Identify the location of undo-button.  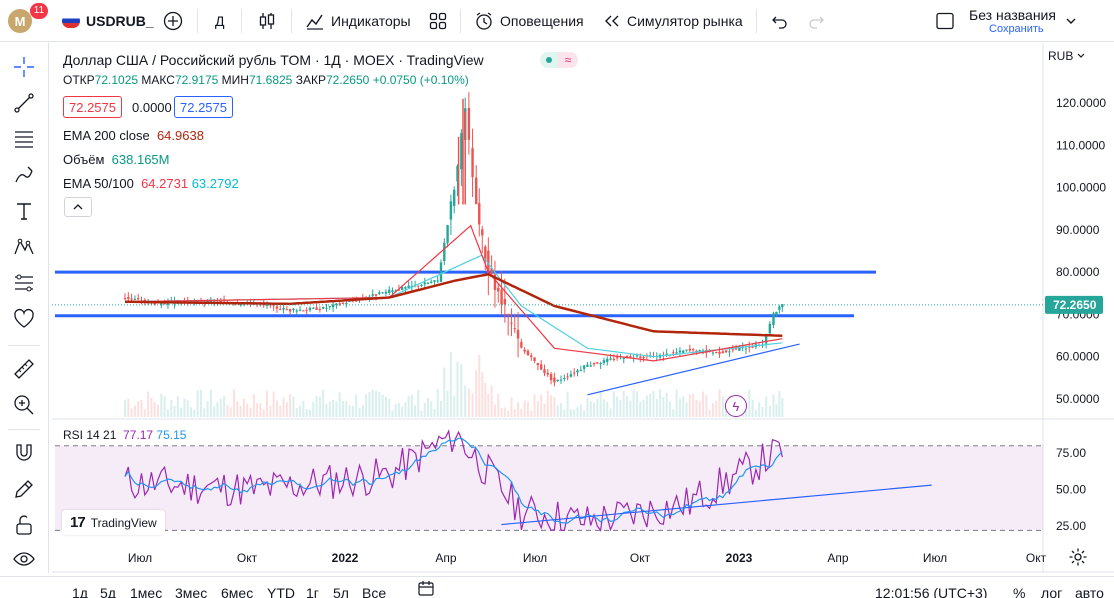
(779, 21).